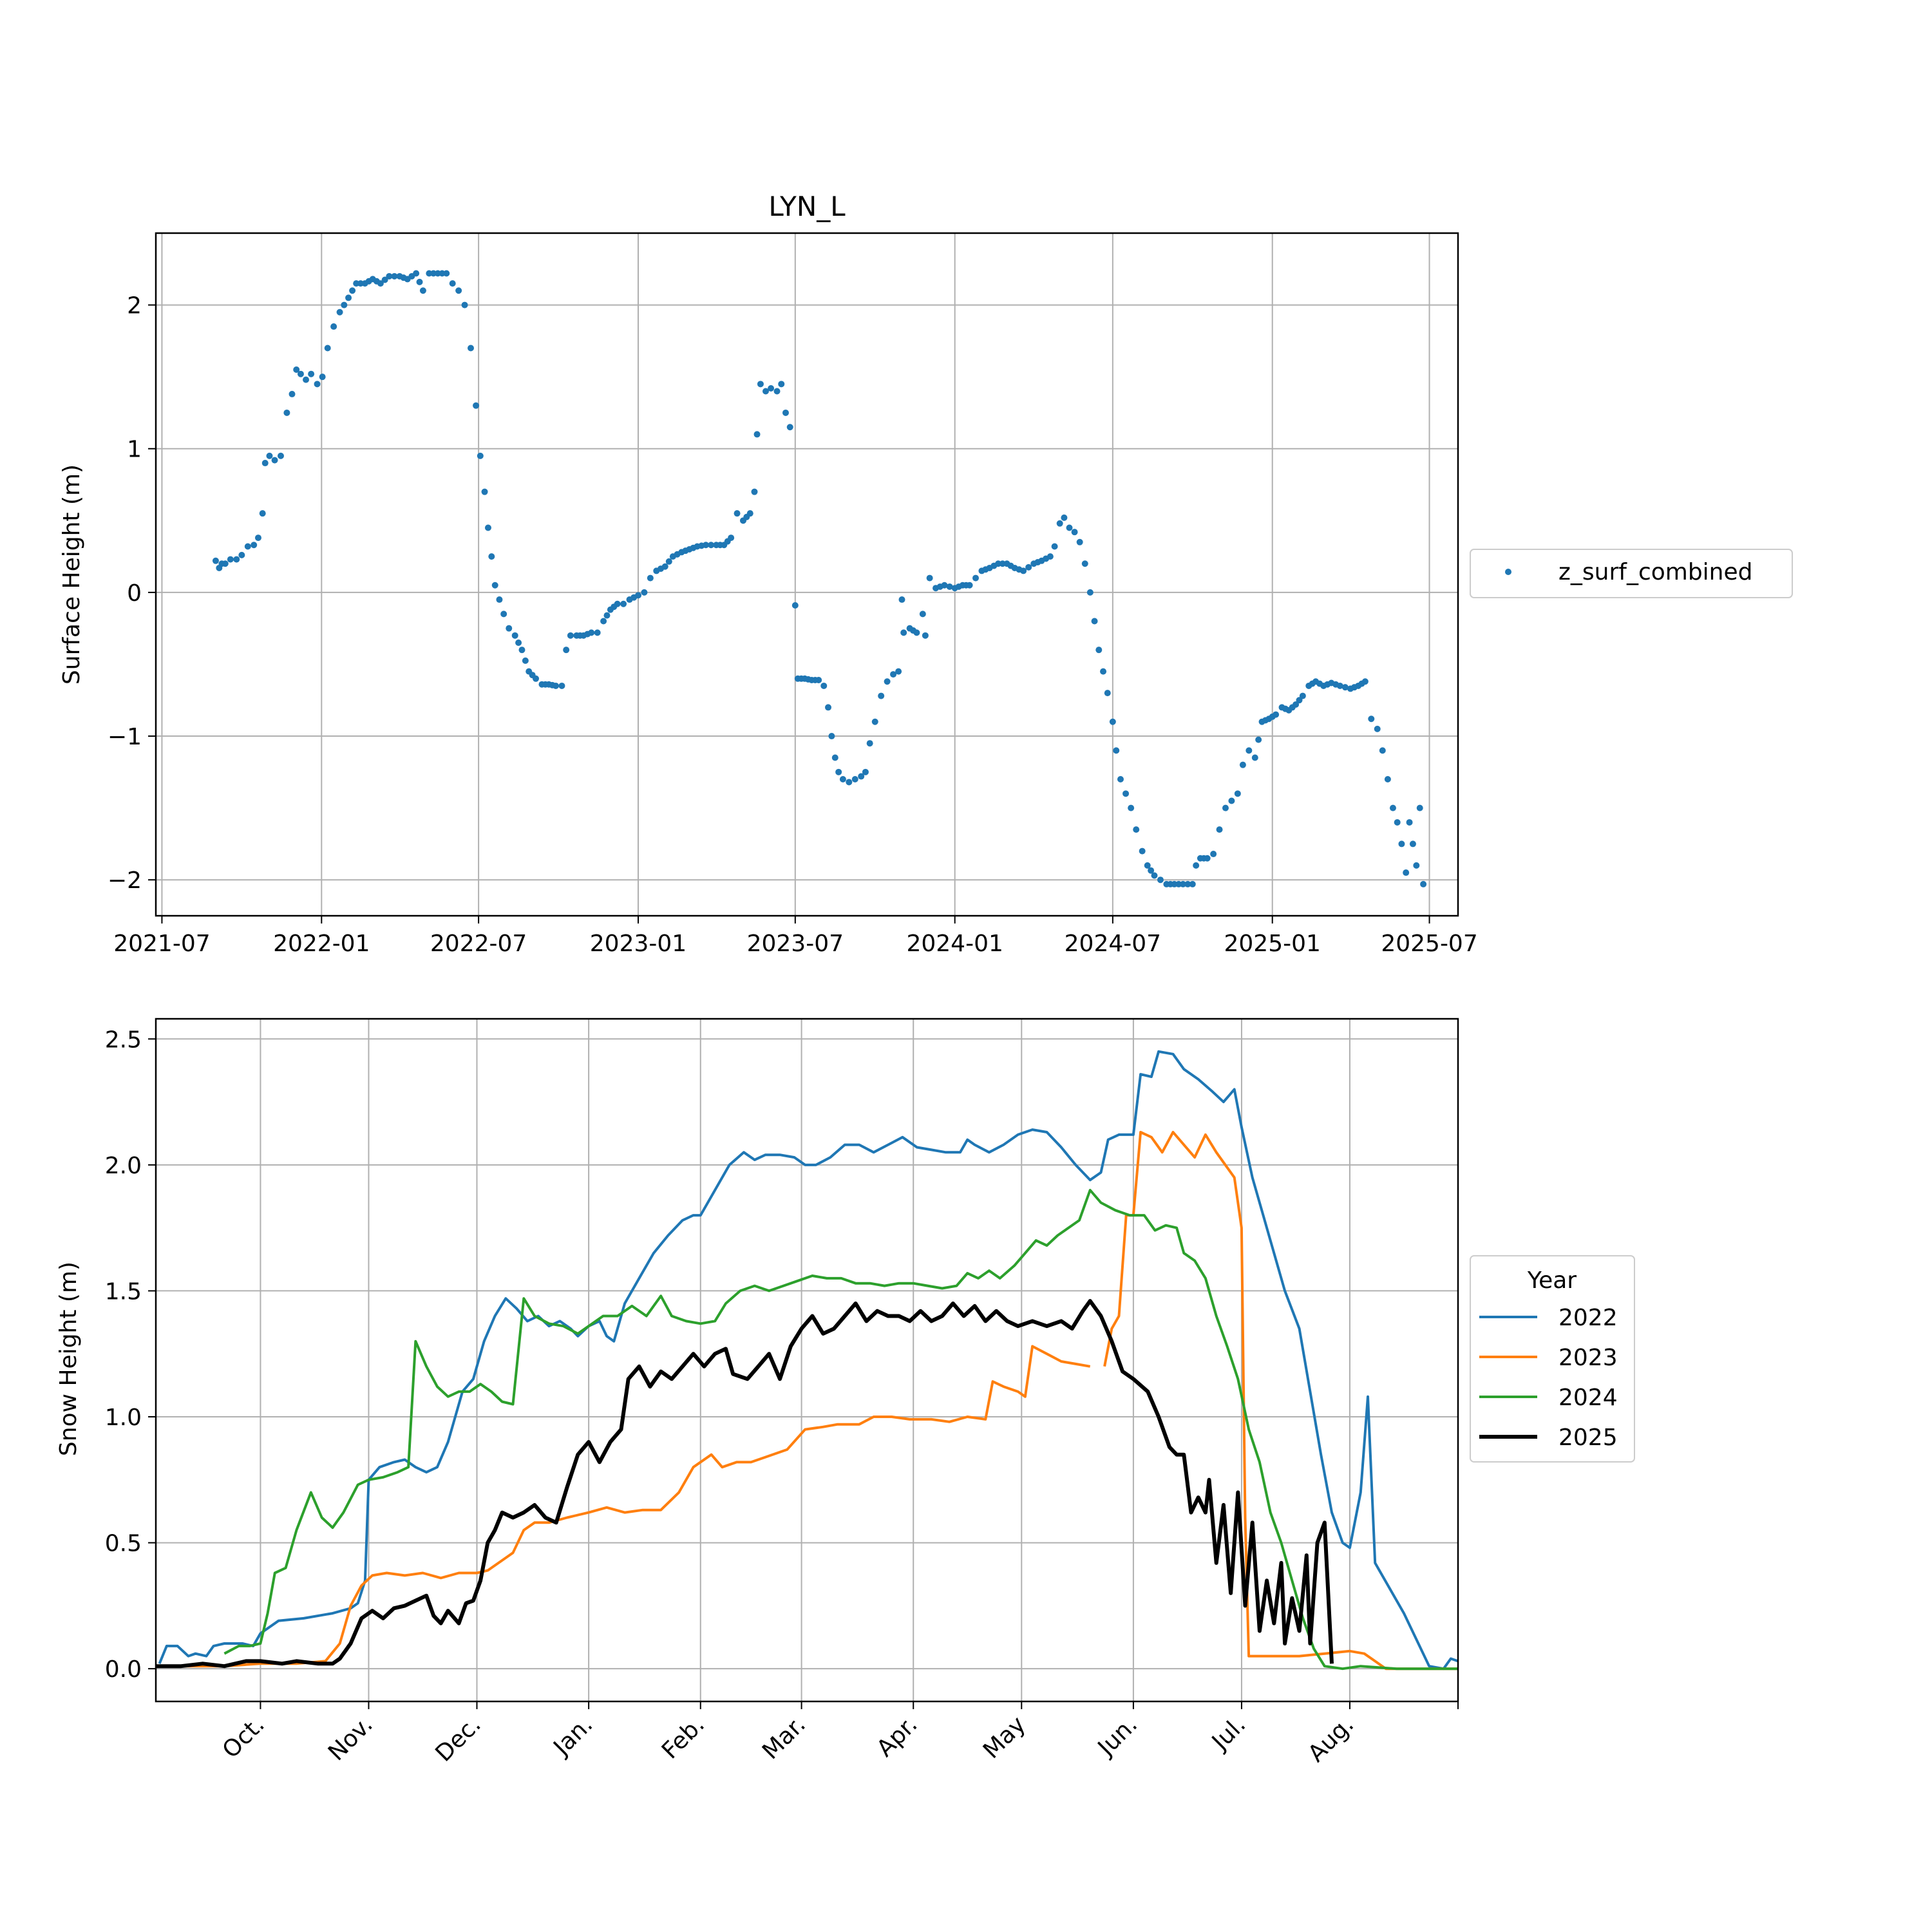  I want to click on legend-frame, so click(1552, 1359).